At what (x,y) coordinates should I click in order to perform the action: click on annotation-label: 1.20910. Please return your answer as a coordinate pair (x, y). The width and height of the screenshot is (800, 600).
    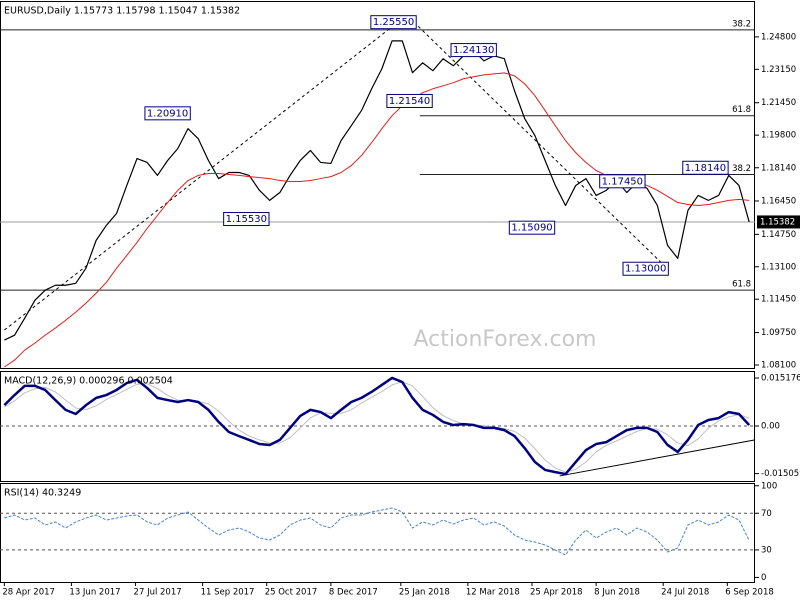
    Looking at the image, I should click on (167, 113).